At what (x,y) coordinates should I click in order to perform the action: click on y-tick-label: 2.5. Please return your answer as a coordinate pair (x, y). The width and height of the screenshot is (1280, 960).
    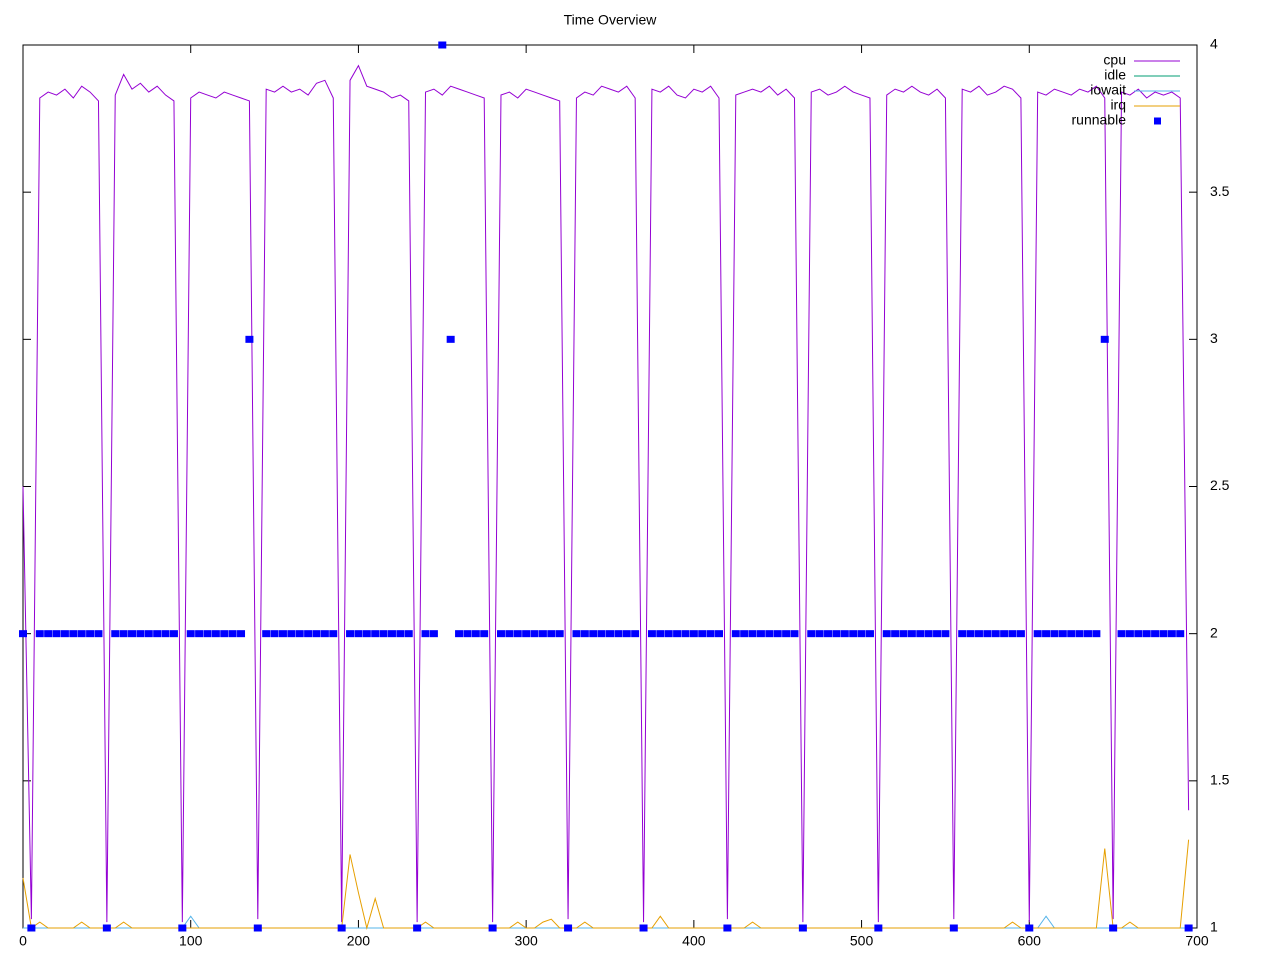
    Looking at the image, I should click on (1220, 485).